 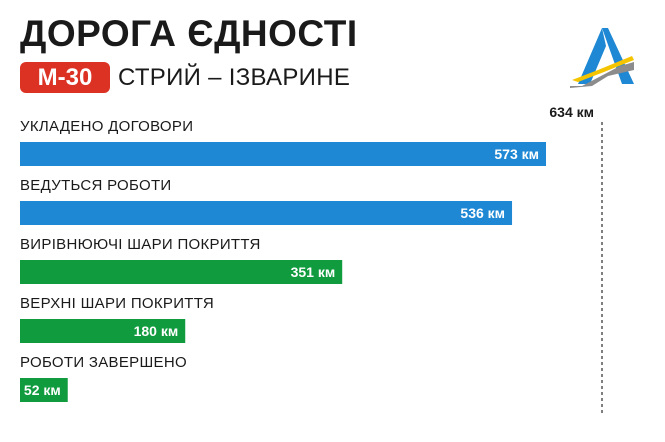 I want to click on category-label: ВЕРХНІ ШАРИ ПОКРИТТЯ, so click(x=117, y=303).